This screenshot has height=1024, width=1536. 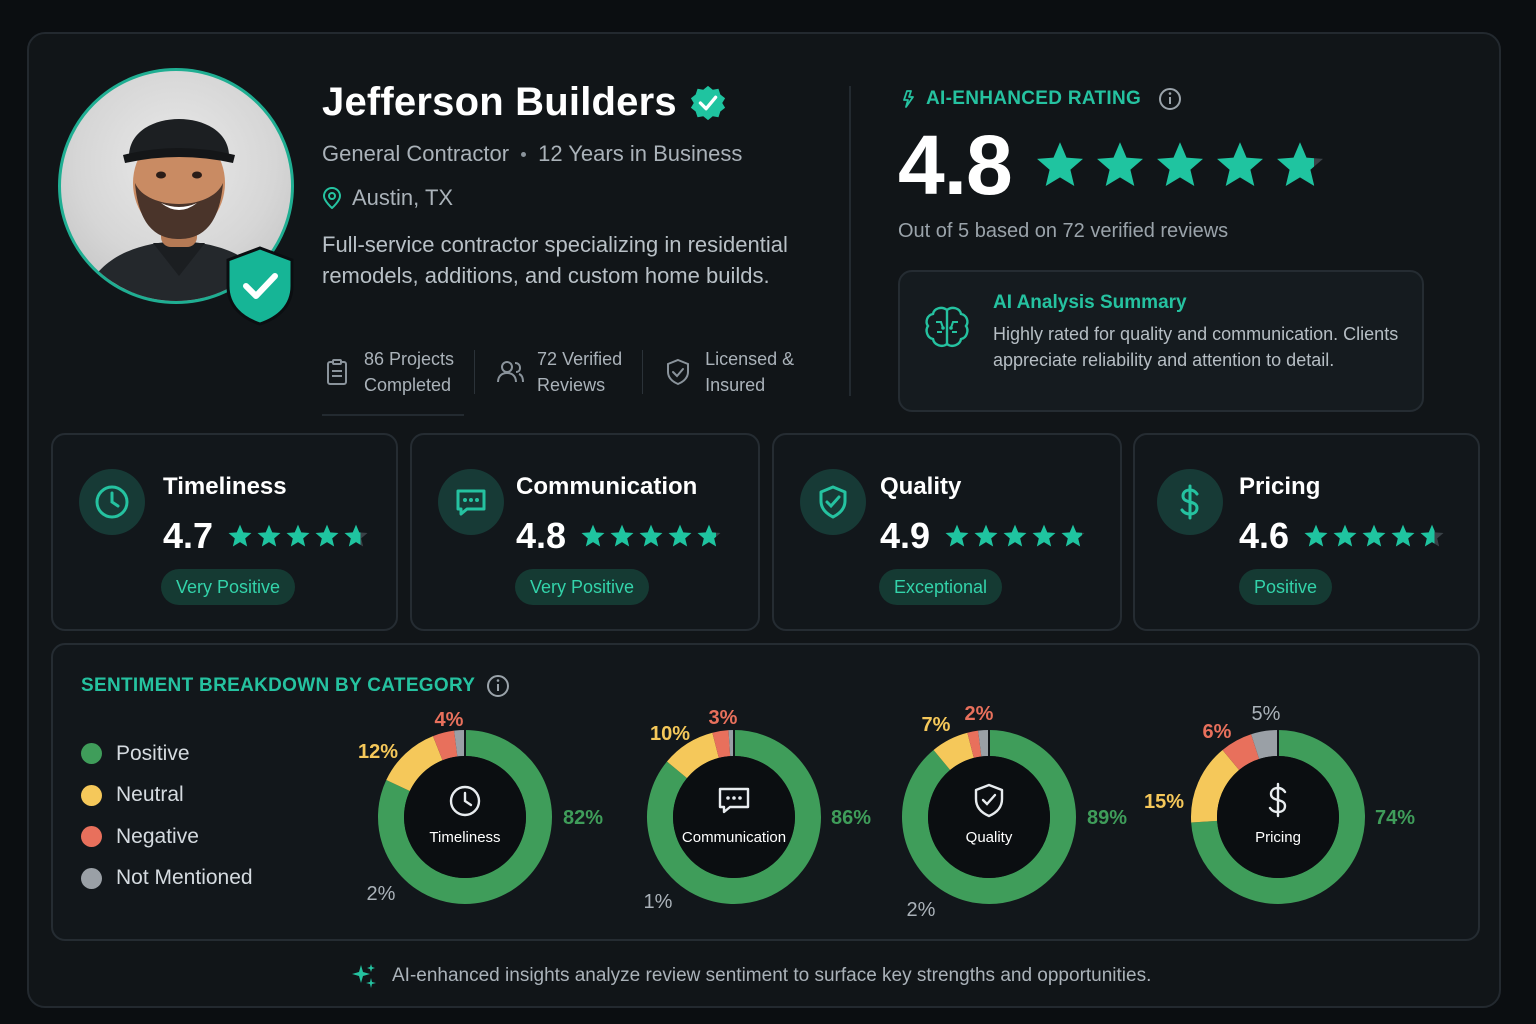 What do you see at coordinates (298, 536) in the screenshot?
I see `category-stars` at bounding box center [298, 536].